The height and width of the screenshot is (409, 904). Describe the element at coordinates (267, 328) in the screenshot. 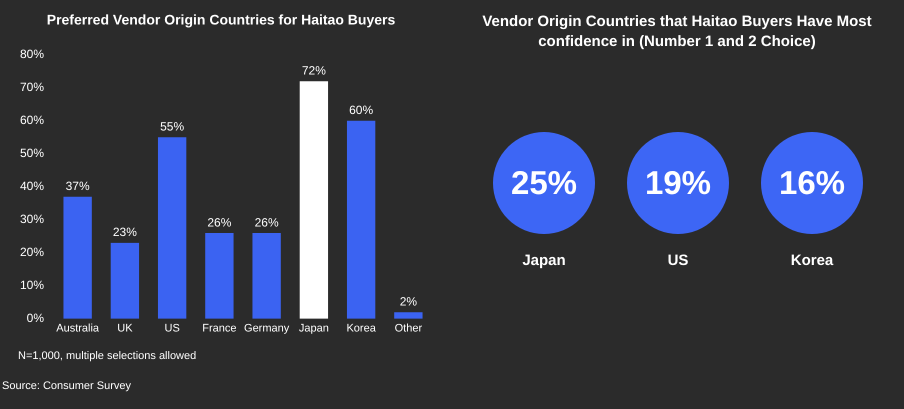

I see `x-tick-label: Germany` at that location.